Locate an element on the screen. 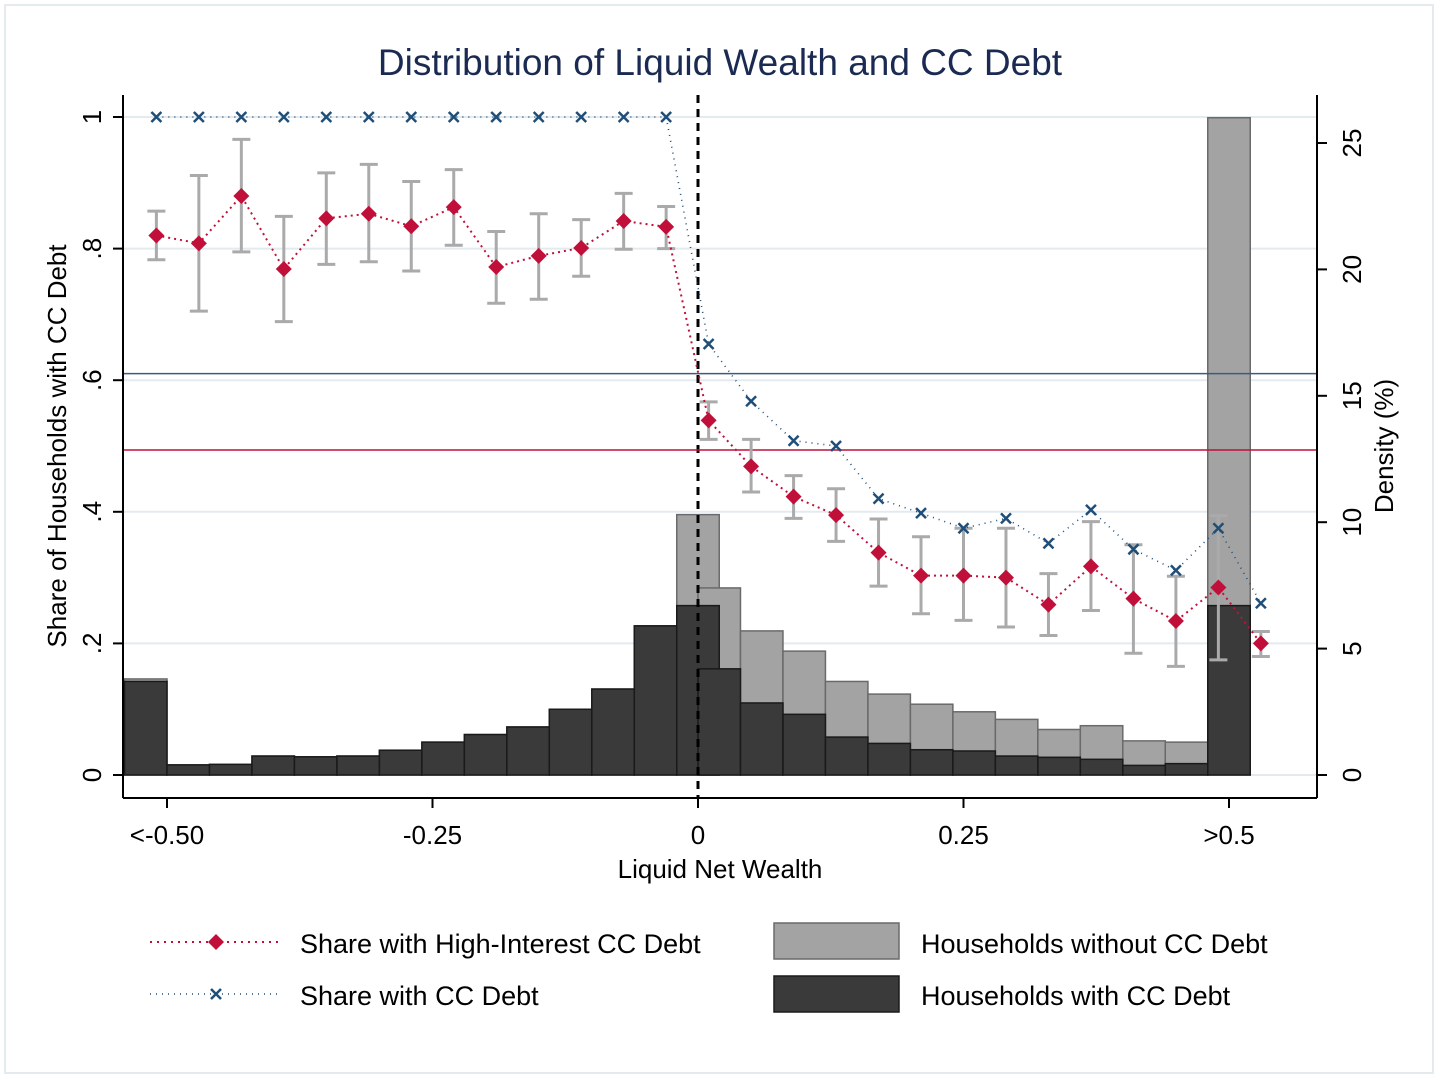 This screenshot has height=1080, width=1440. legend-item-without: Households without CC Debt is located at coordinates (1020, 941).